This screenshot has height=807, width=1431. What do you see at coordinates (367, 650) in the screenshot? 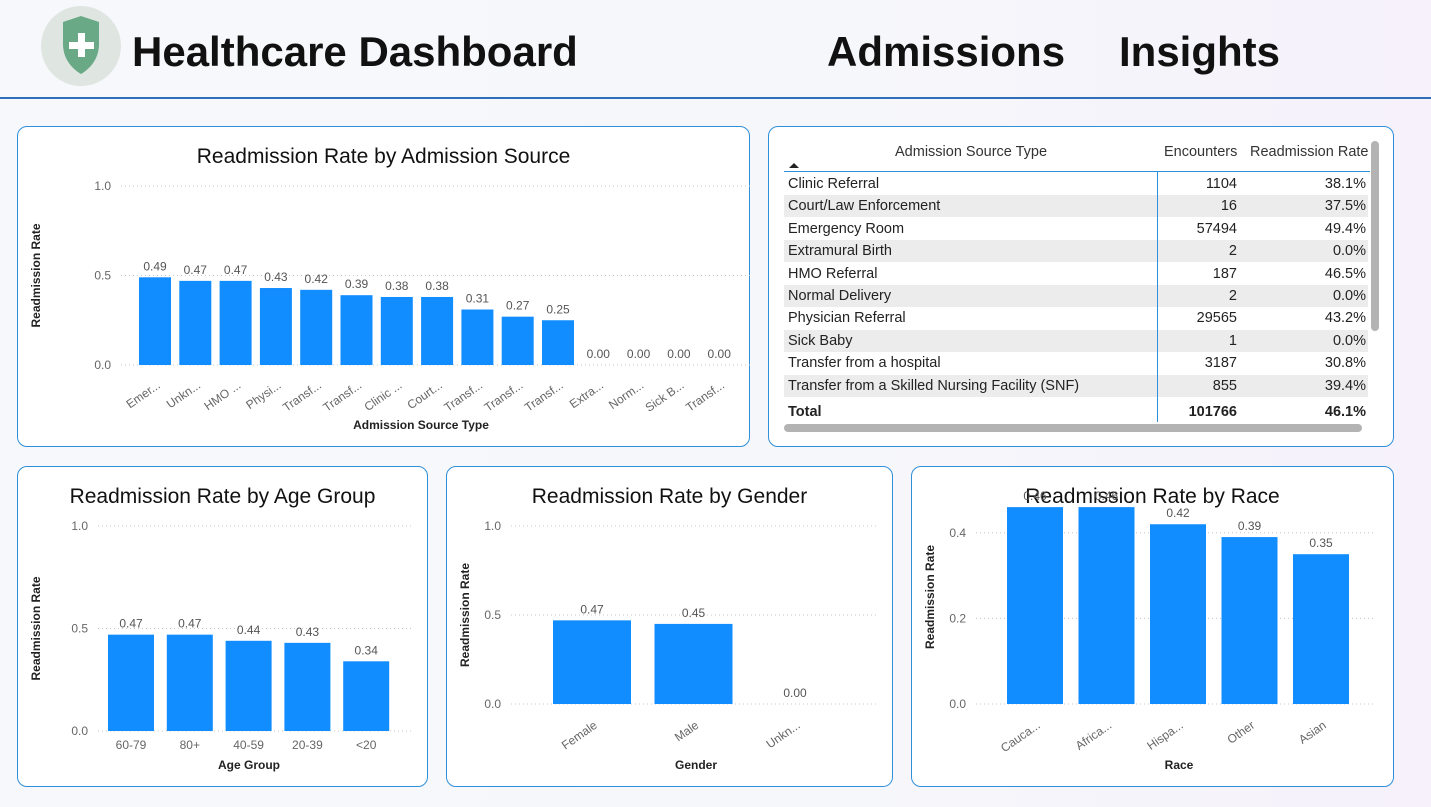
I see `data-label: 0.34` at bounding box center [367, 650].